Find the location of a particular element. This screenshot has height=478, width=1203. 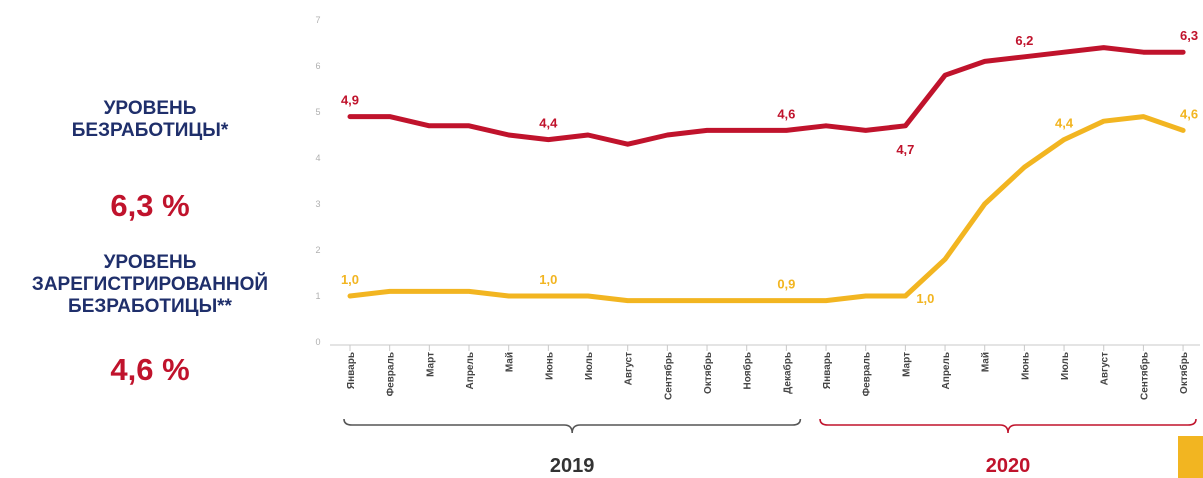

registered-data-label: 0,9 is located at coordinates (786, 284).